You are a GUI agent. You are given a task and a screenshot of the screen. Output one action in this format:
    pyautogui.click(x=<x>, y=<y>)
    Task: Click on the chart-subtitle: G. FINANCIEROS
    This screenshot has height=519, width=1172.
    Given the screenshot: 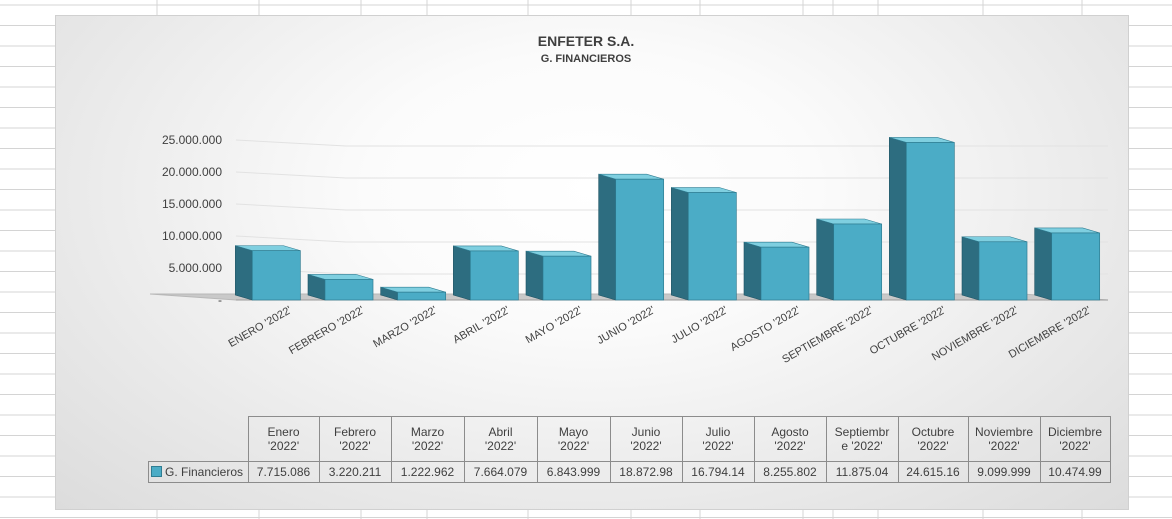 What is the action you would take?
    pyautogui.click(x=586, y=59)
    